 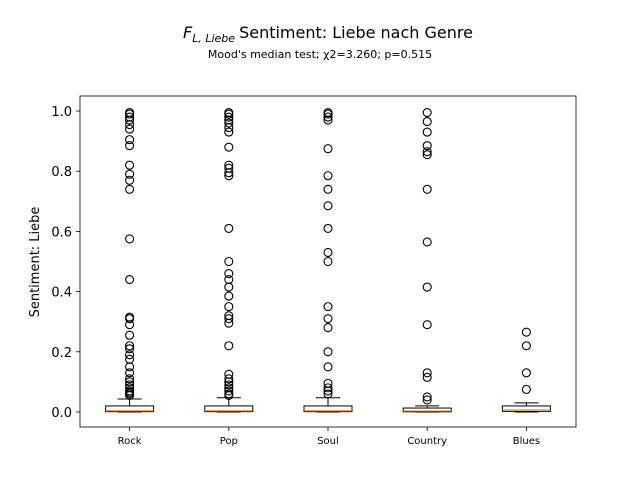 I want to click on y-tick-label: 0.2, so click(x=61, y=353).